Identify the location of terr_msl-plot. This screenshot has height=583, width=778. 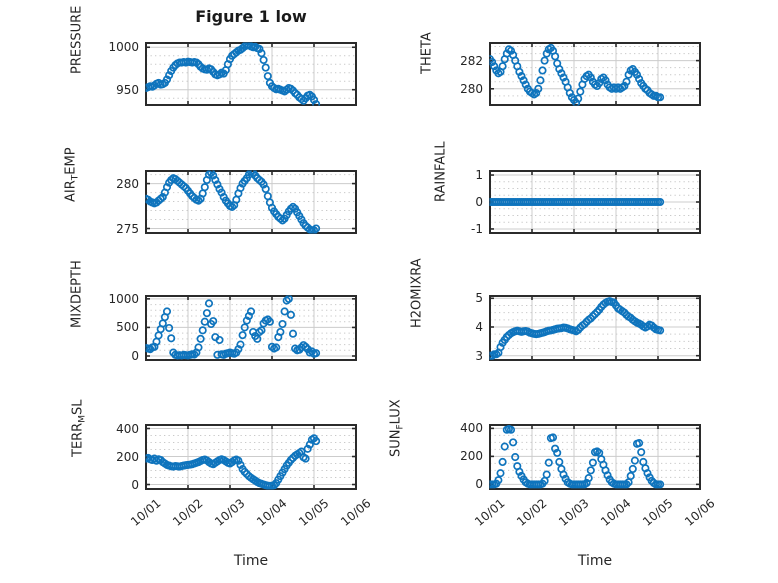
(251, 459).